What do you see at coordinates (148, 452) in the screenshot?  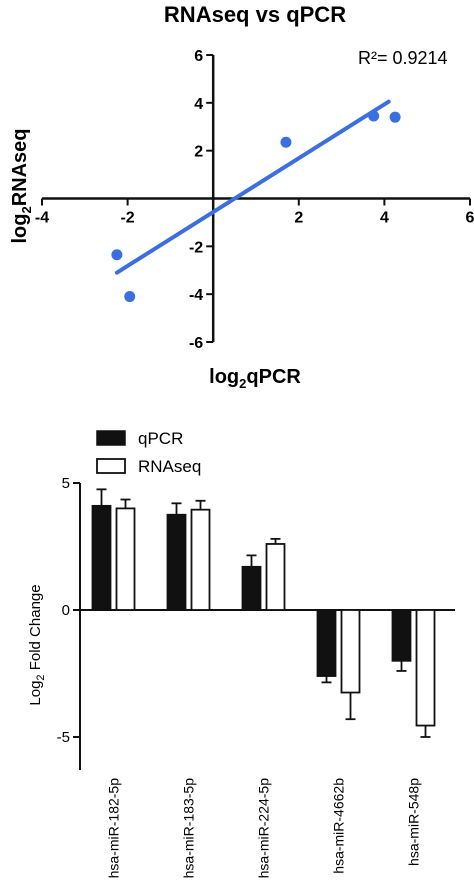 I see `legend: qPCR RNAseq` at bounding box center [148, 452].